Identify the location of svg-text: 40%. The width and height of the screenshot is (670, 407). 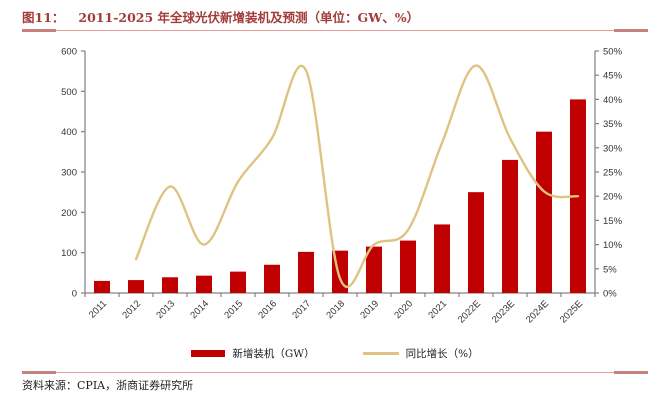
(613, 100).